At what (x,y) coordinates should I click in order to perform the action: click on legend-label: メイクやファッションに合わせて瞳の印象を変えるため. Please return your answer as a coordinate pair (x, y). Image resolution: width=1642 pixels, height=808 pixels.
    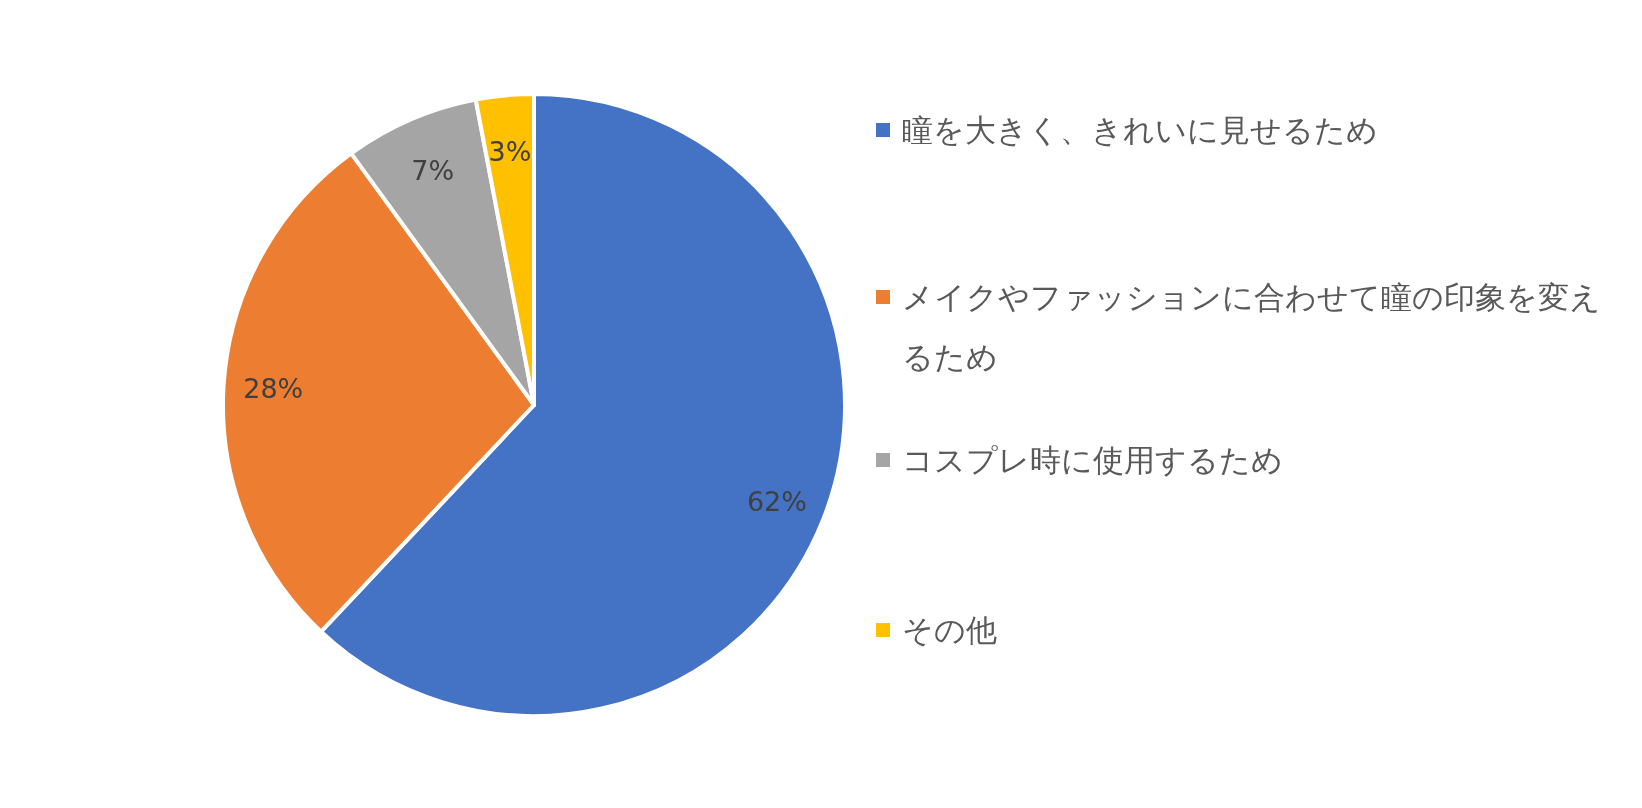
    Looking at the image, I should click on (1252, 327).